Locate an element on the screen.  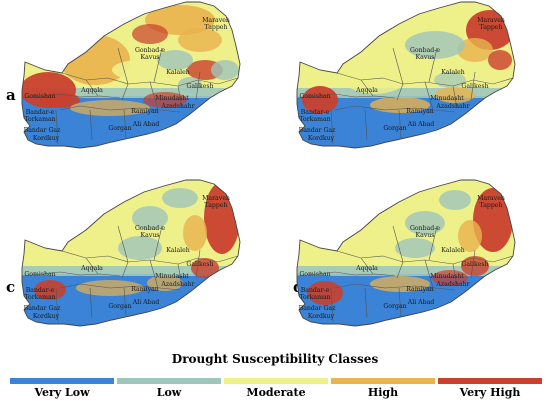
legend-label: Very High is located at coordinates (490, 392).